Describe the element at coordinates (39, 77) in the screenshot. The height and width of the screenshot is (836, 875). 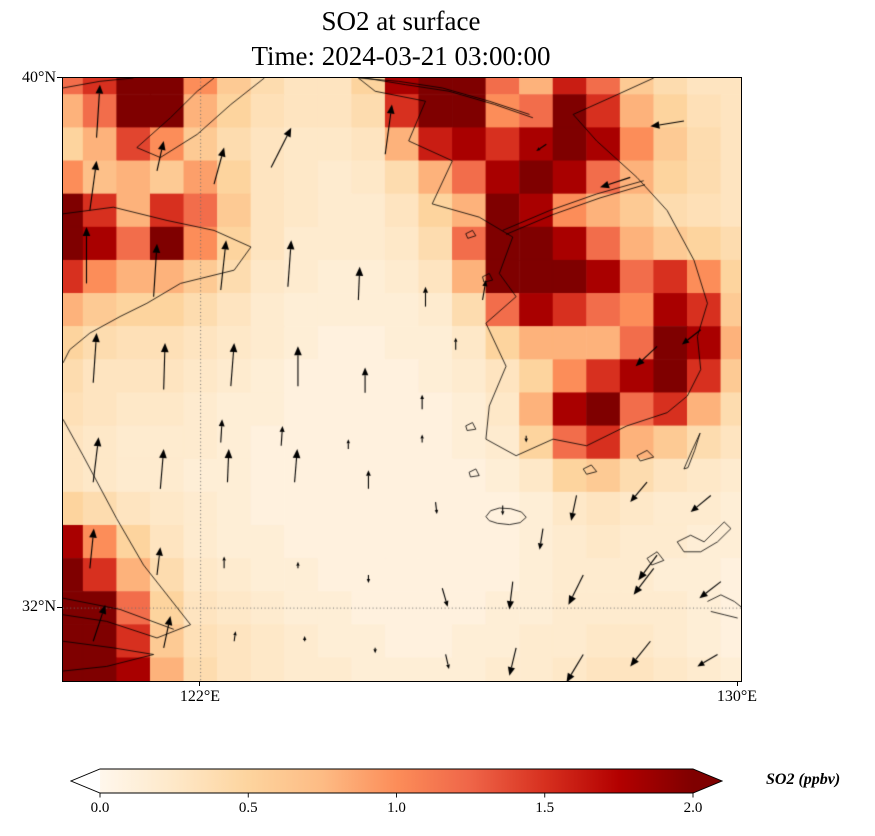
I see `y-axis-tick-label-40n: 40°N` at that location.